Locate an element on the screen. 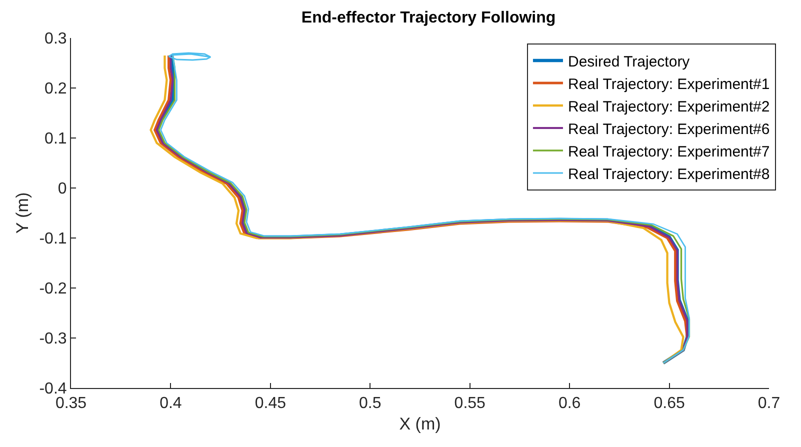  y-axis-title: Y (m) is located at coordinates (22, 213).